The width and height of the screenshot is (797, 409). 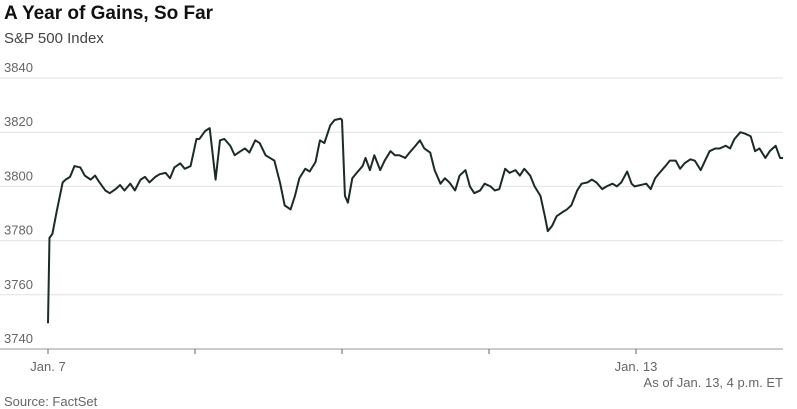 What do you see at coordinates (636, 366) in the screenshot?
I see `x-tick-label: Jan. 13` at bounding box center [636, 366].